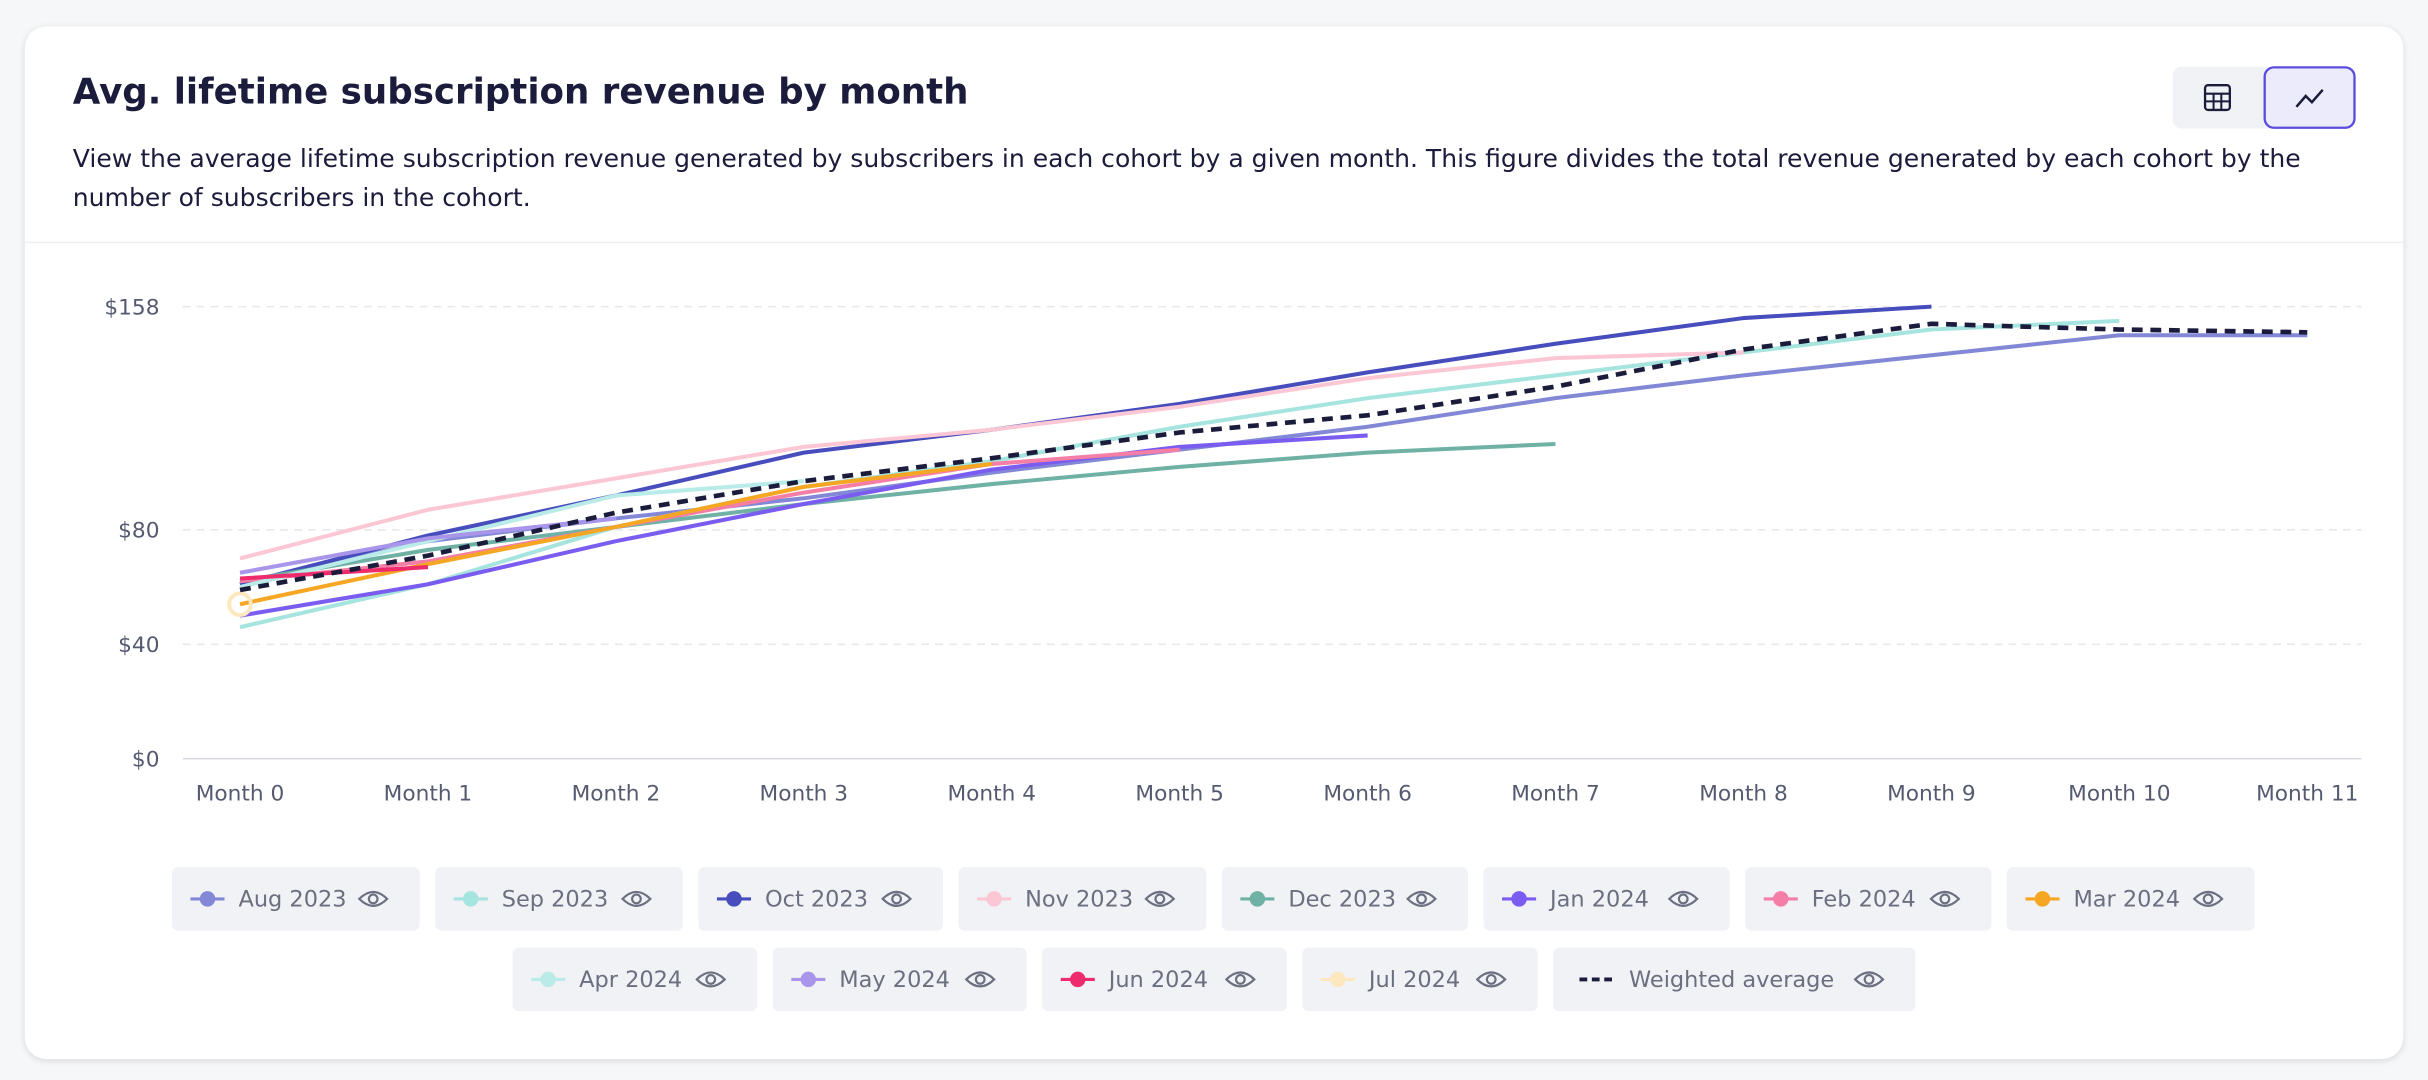  Describe the element at coordinates (1079, 900) in the screenshot. I see `legend-label: Nov 2023` at that location.